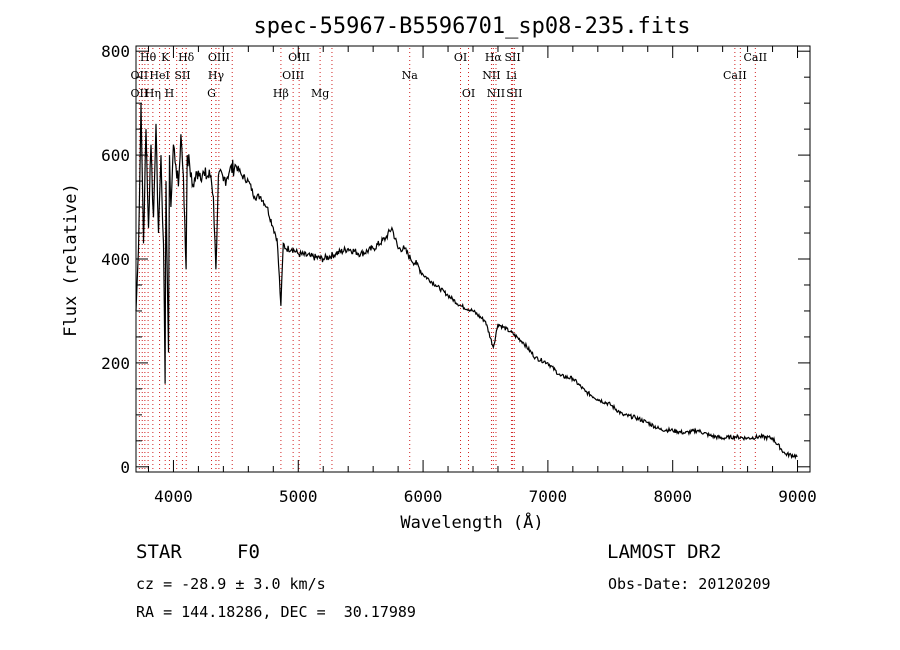  I want to click on spectral-line-label: Hθ, so click(148, 57).